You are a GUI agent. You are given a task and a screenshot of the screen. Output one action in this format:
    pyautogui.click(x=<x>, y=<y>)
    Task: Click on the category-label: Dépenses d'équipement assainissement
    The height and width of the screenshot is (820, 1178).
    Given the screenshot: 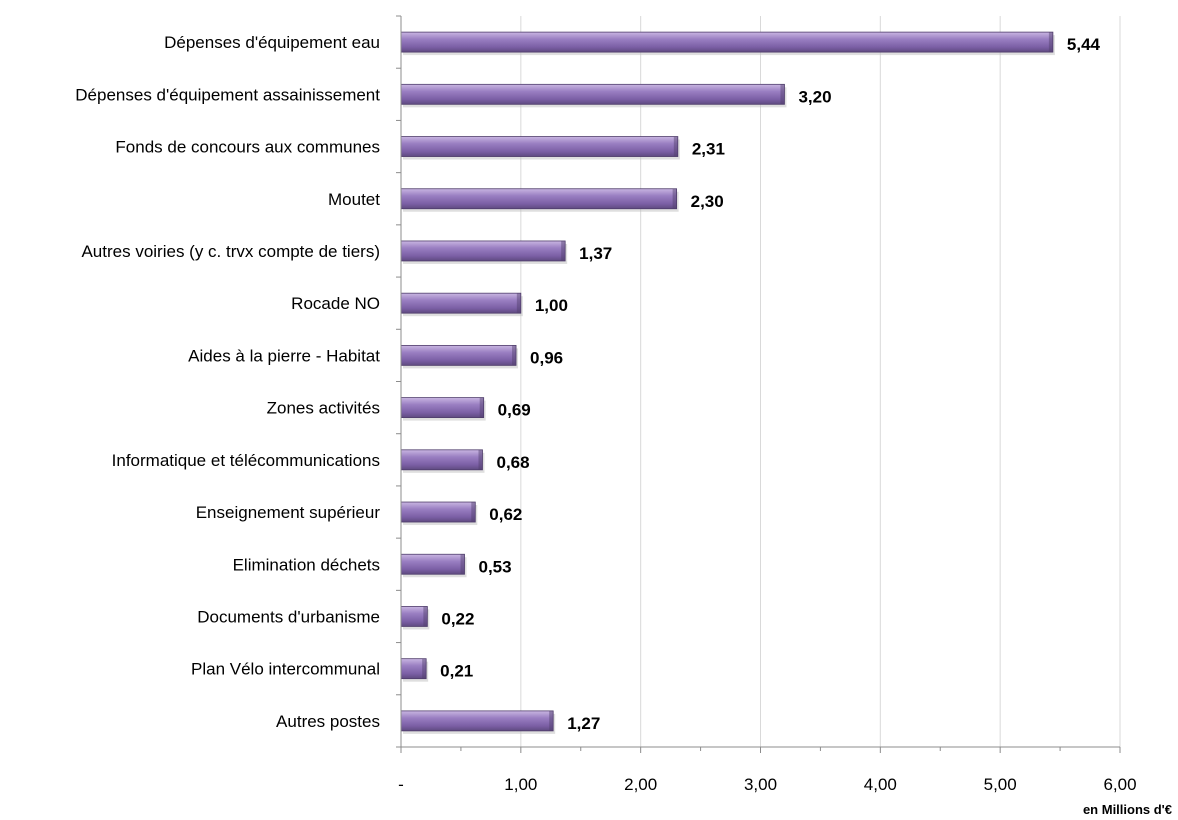 What is the action you would take?
    pyautogui.click(x=227, y=94)
    